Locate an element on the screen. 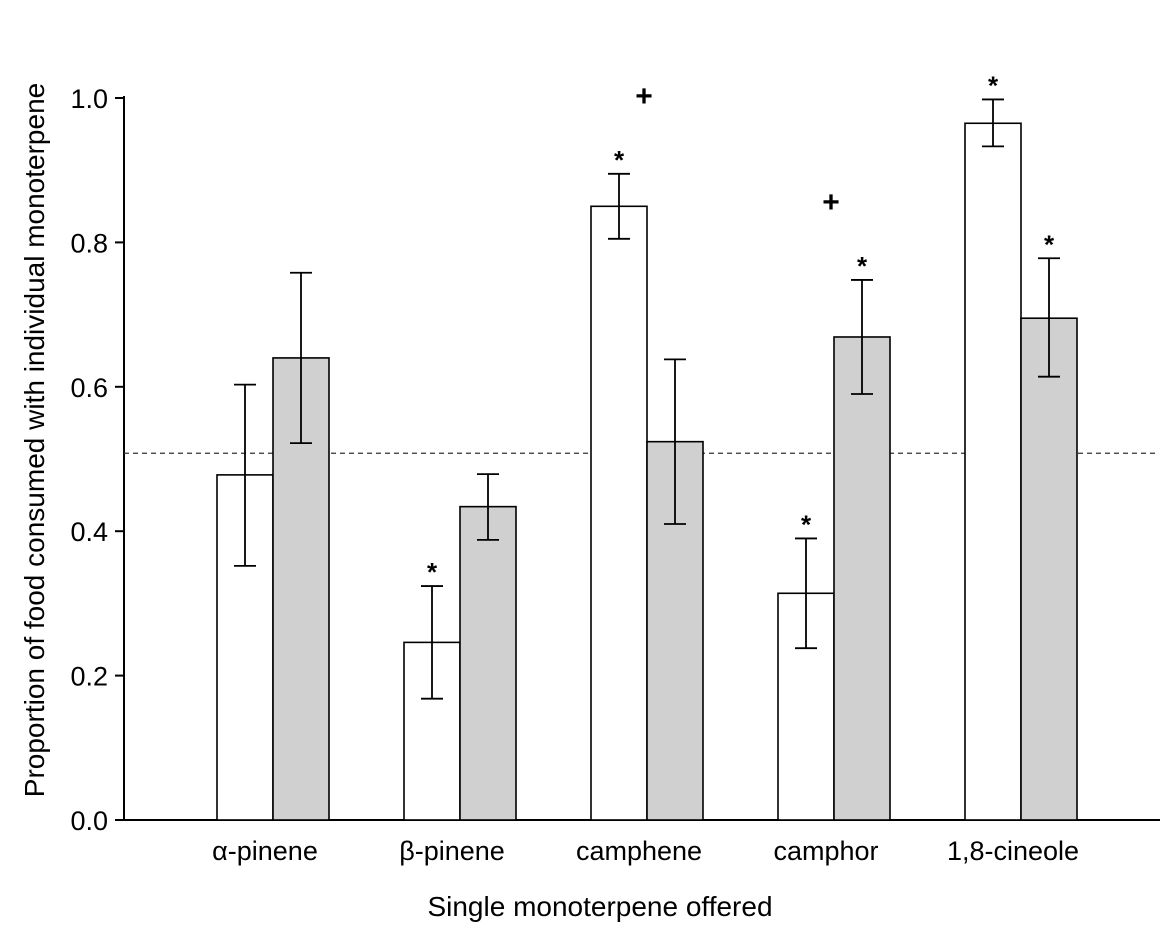 This screenshot has width=1162, height=925. x-tick-label: camphene is located at coordinates (639, 851).